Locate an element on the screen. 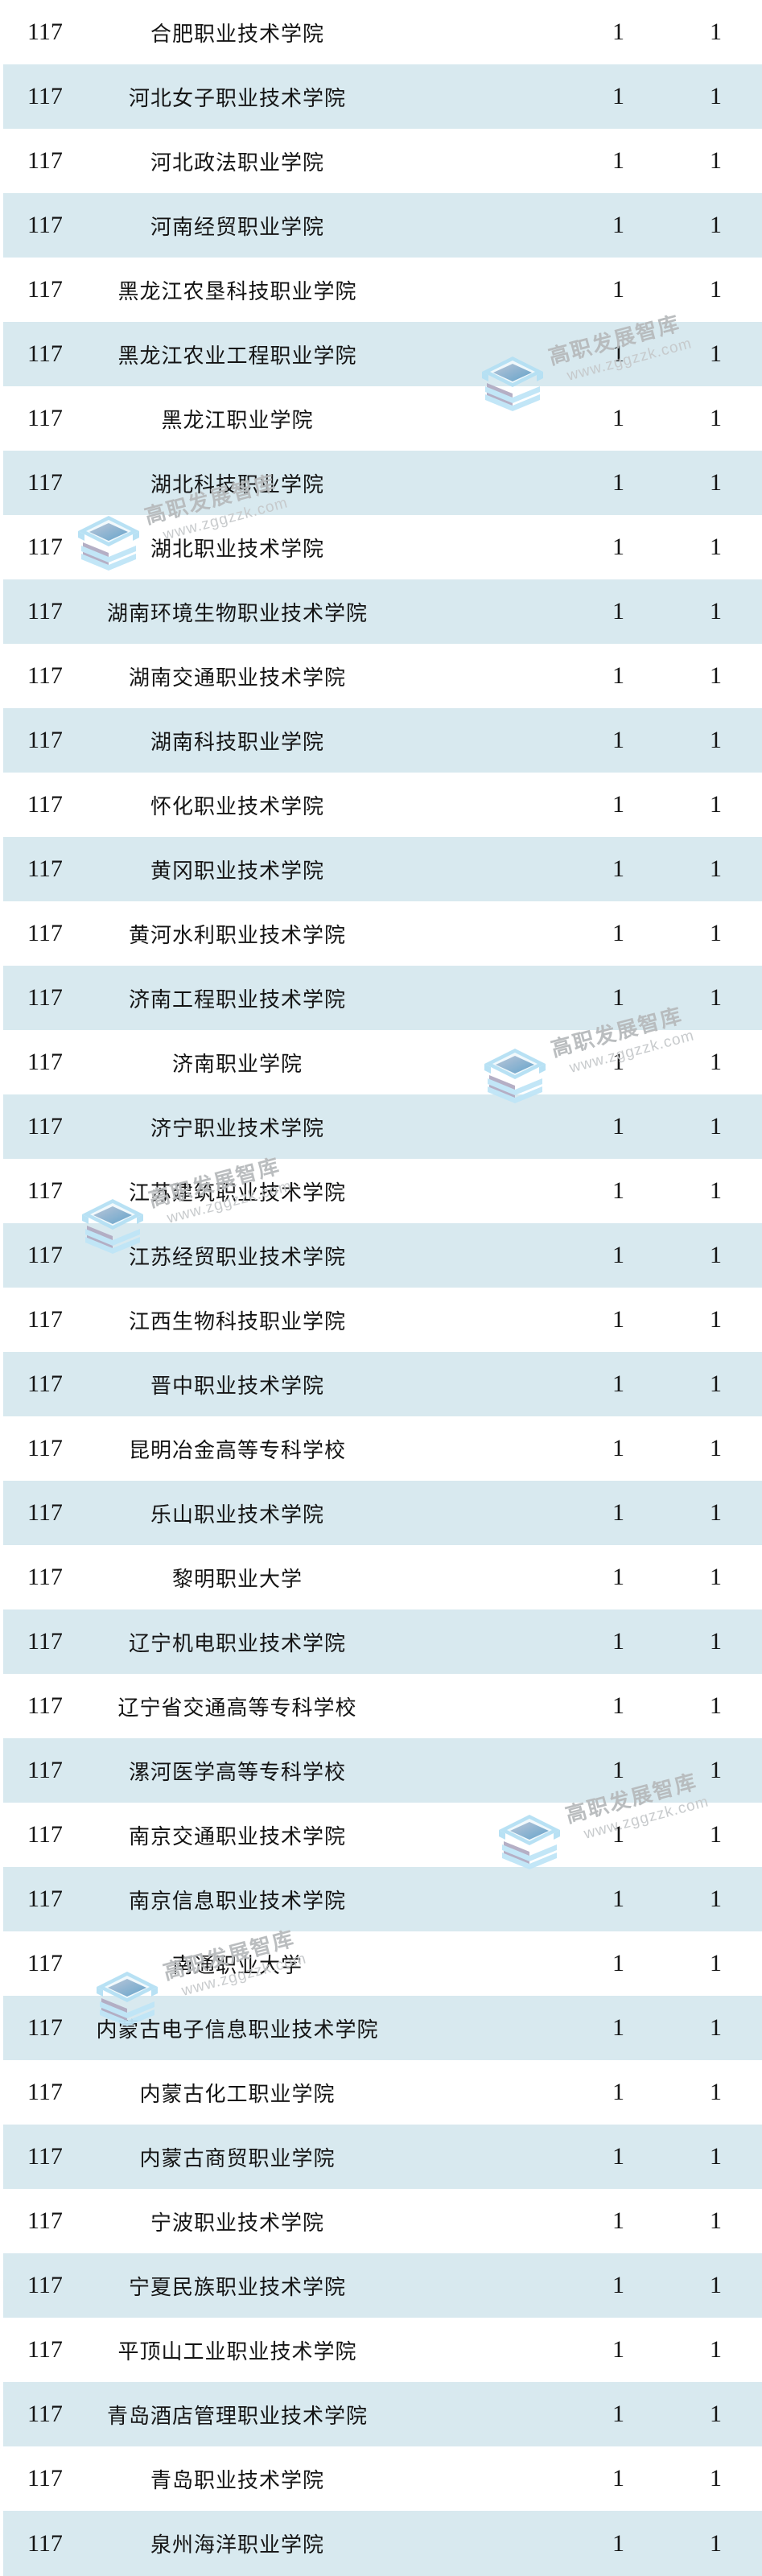  table-row: 117 江苏建筑职业技术学院 1 1 is located at coordinates (381, 1191).